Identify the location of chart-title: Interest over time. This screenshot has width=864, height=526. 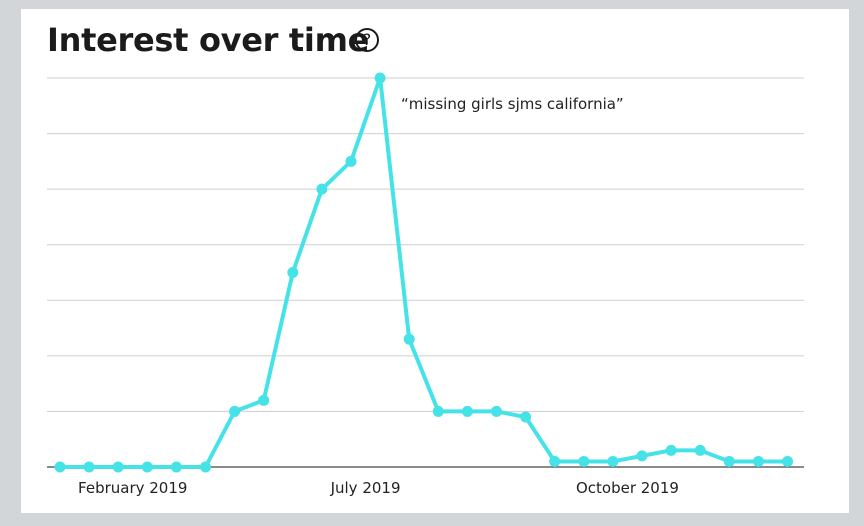
(208, 40).